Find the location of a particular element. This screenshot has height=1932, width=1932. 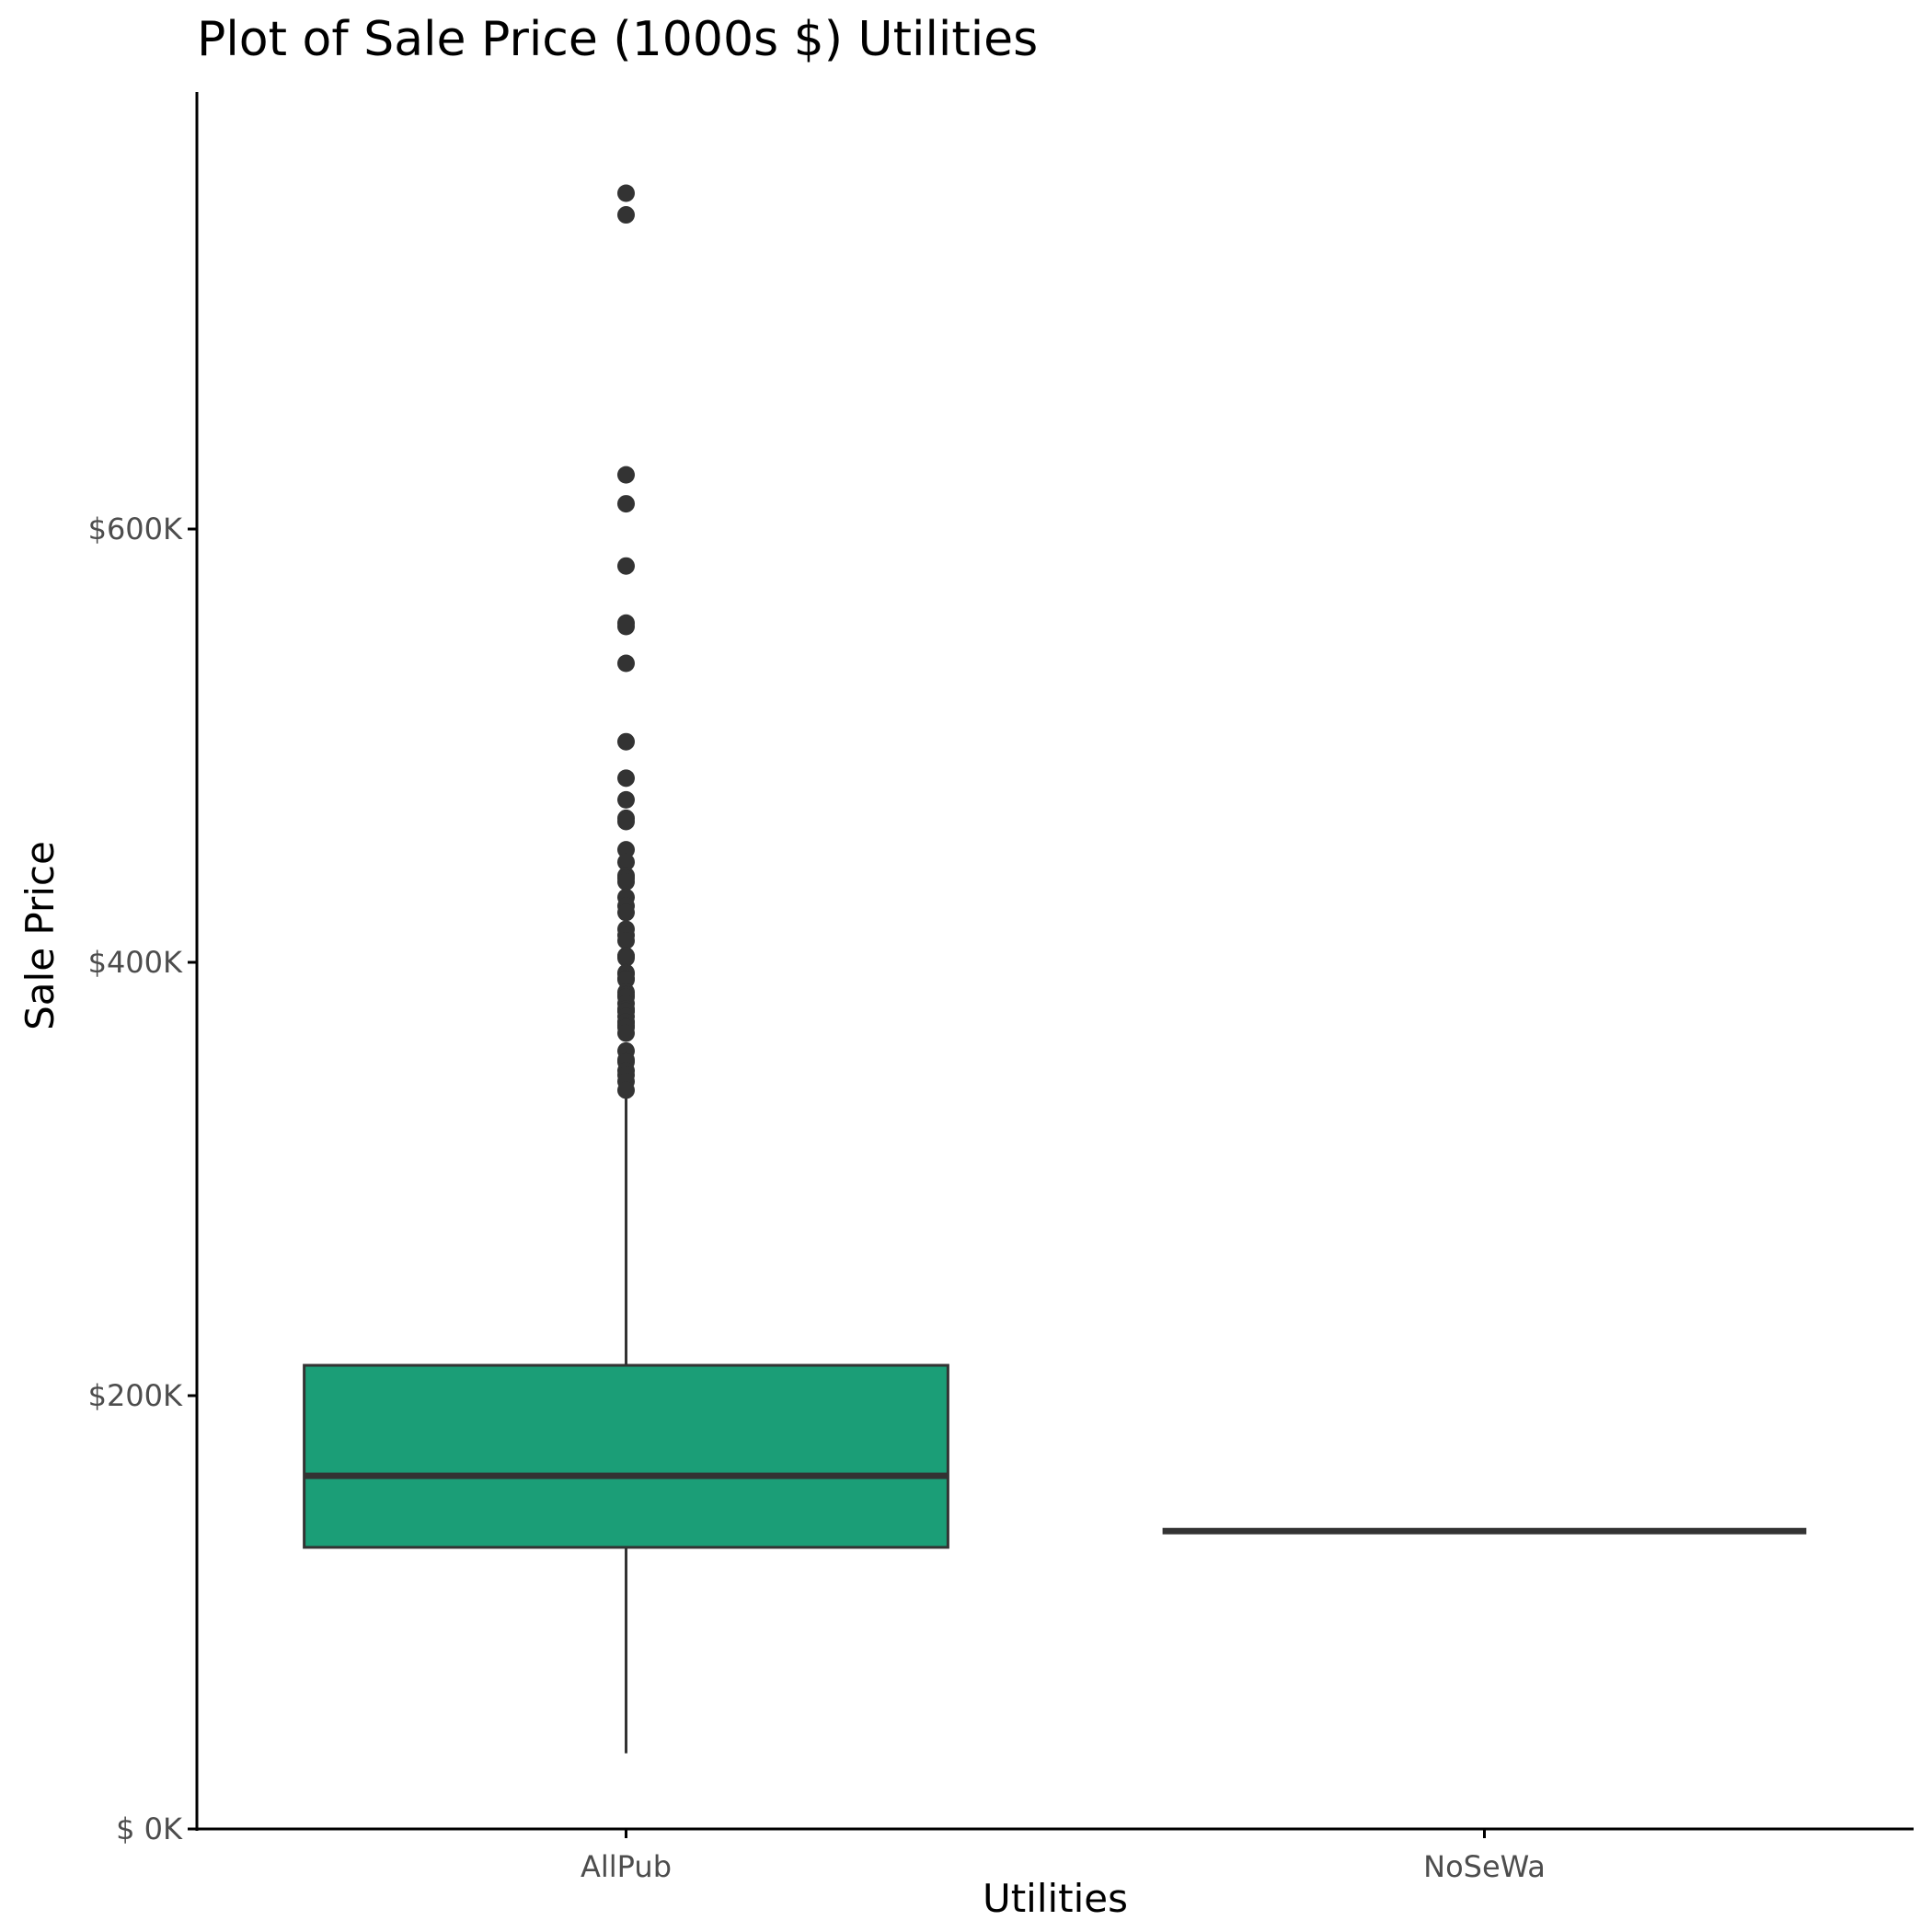

box-iqr is located at coordinates (626, 1456).